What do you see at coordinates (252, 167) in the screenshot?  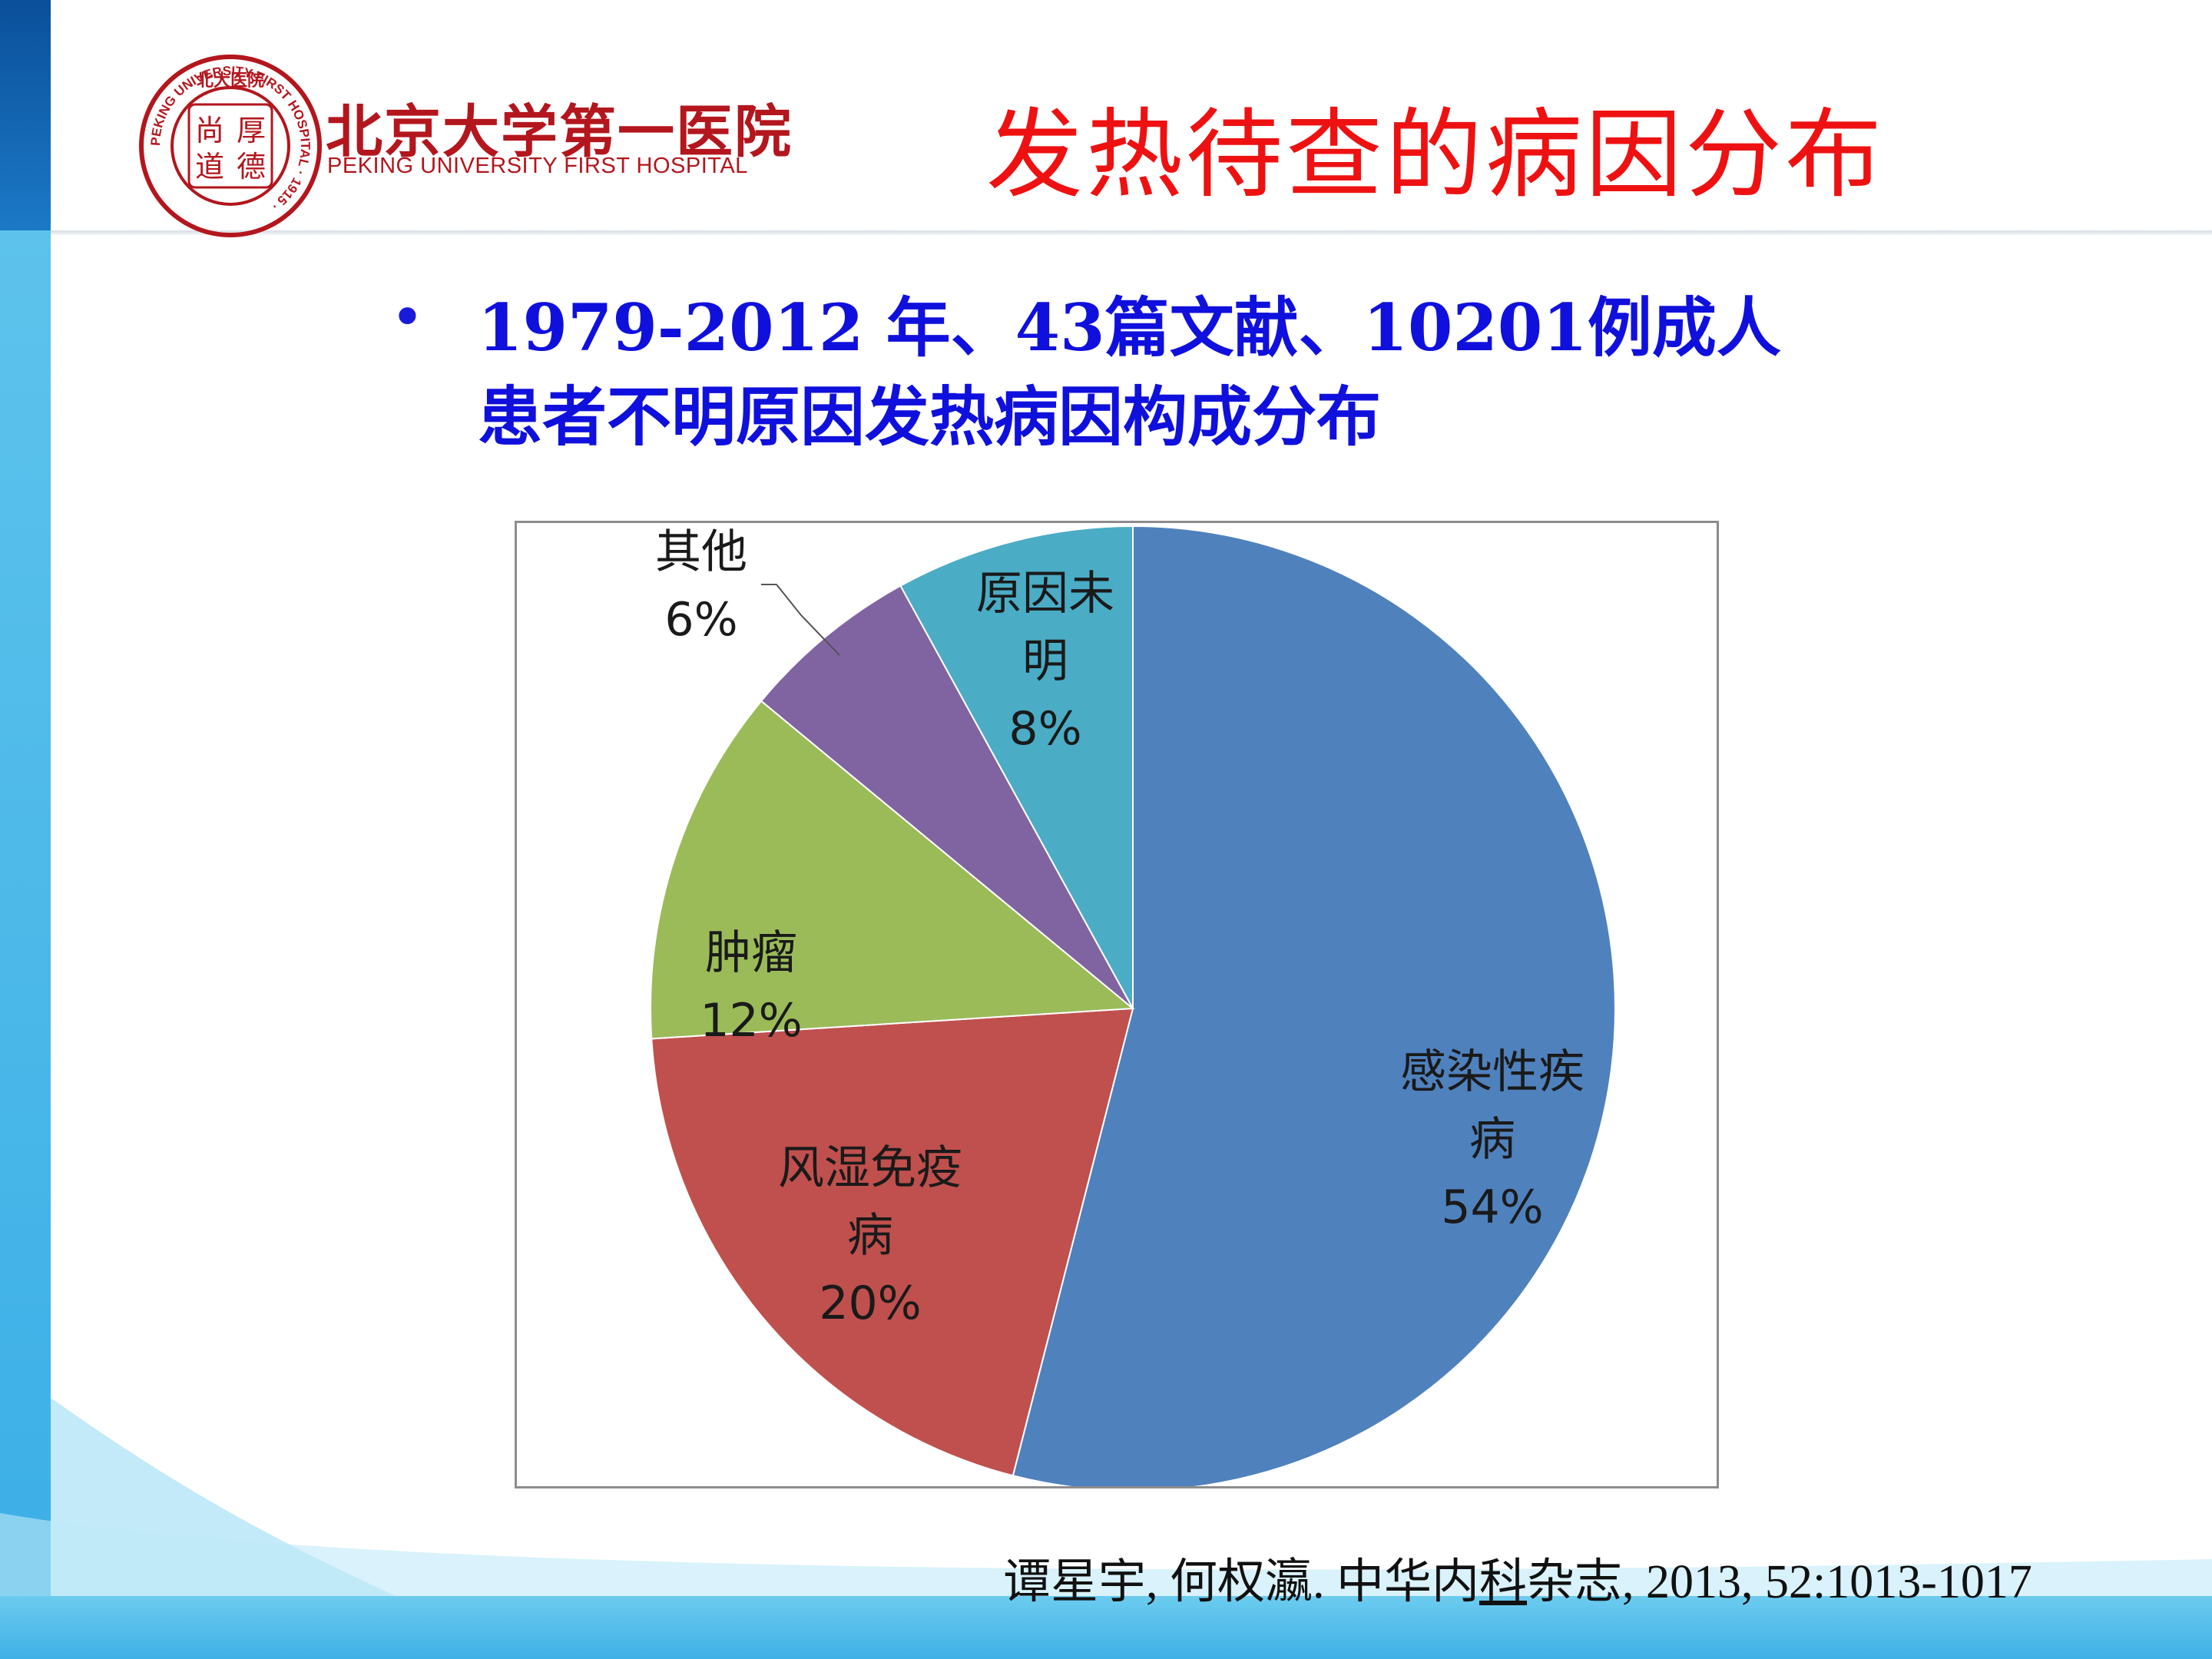 I see `seal-char-4: 德` at bounding box center [252, 167].